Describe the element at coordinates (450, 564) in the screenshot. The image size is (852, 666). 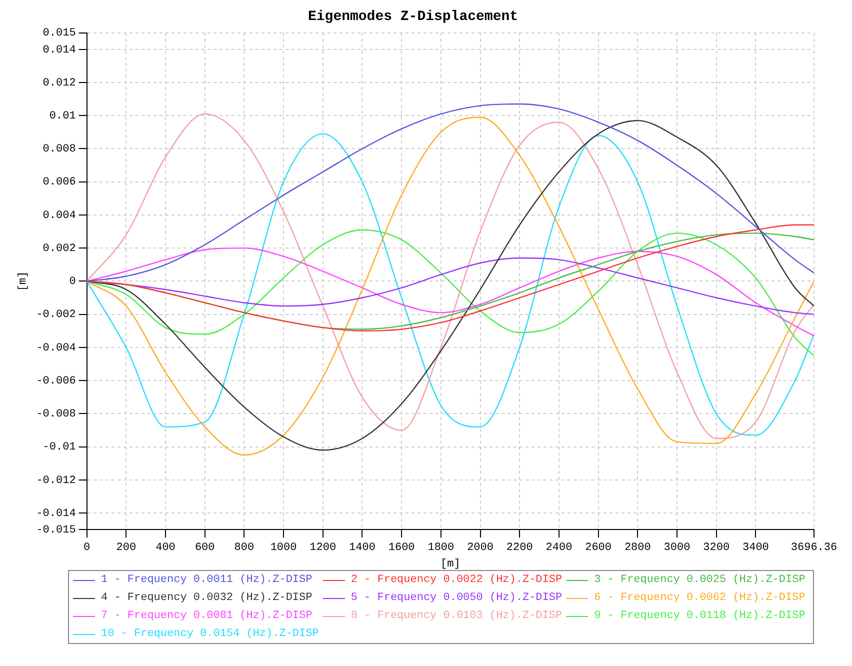
I see `x-axis-title: [m]` at that location.